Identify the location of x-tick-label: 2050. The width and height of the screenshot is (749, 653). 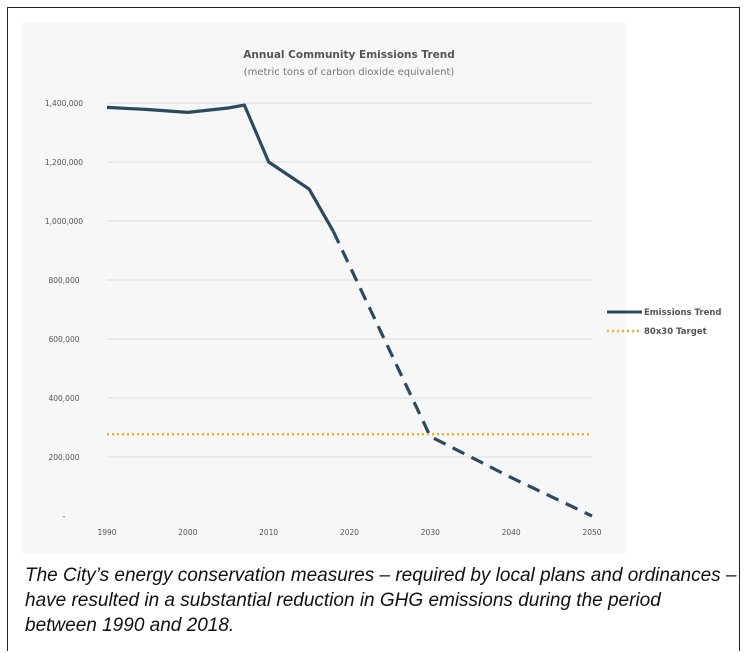
(591, 532).